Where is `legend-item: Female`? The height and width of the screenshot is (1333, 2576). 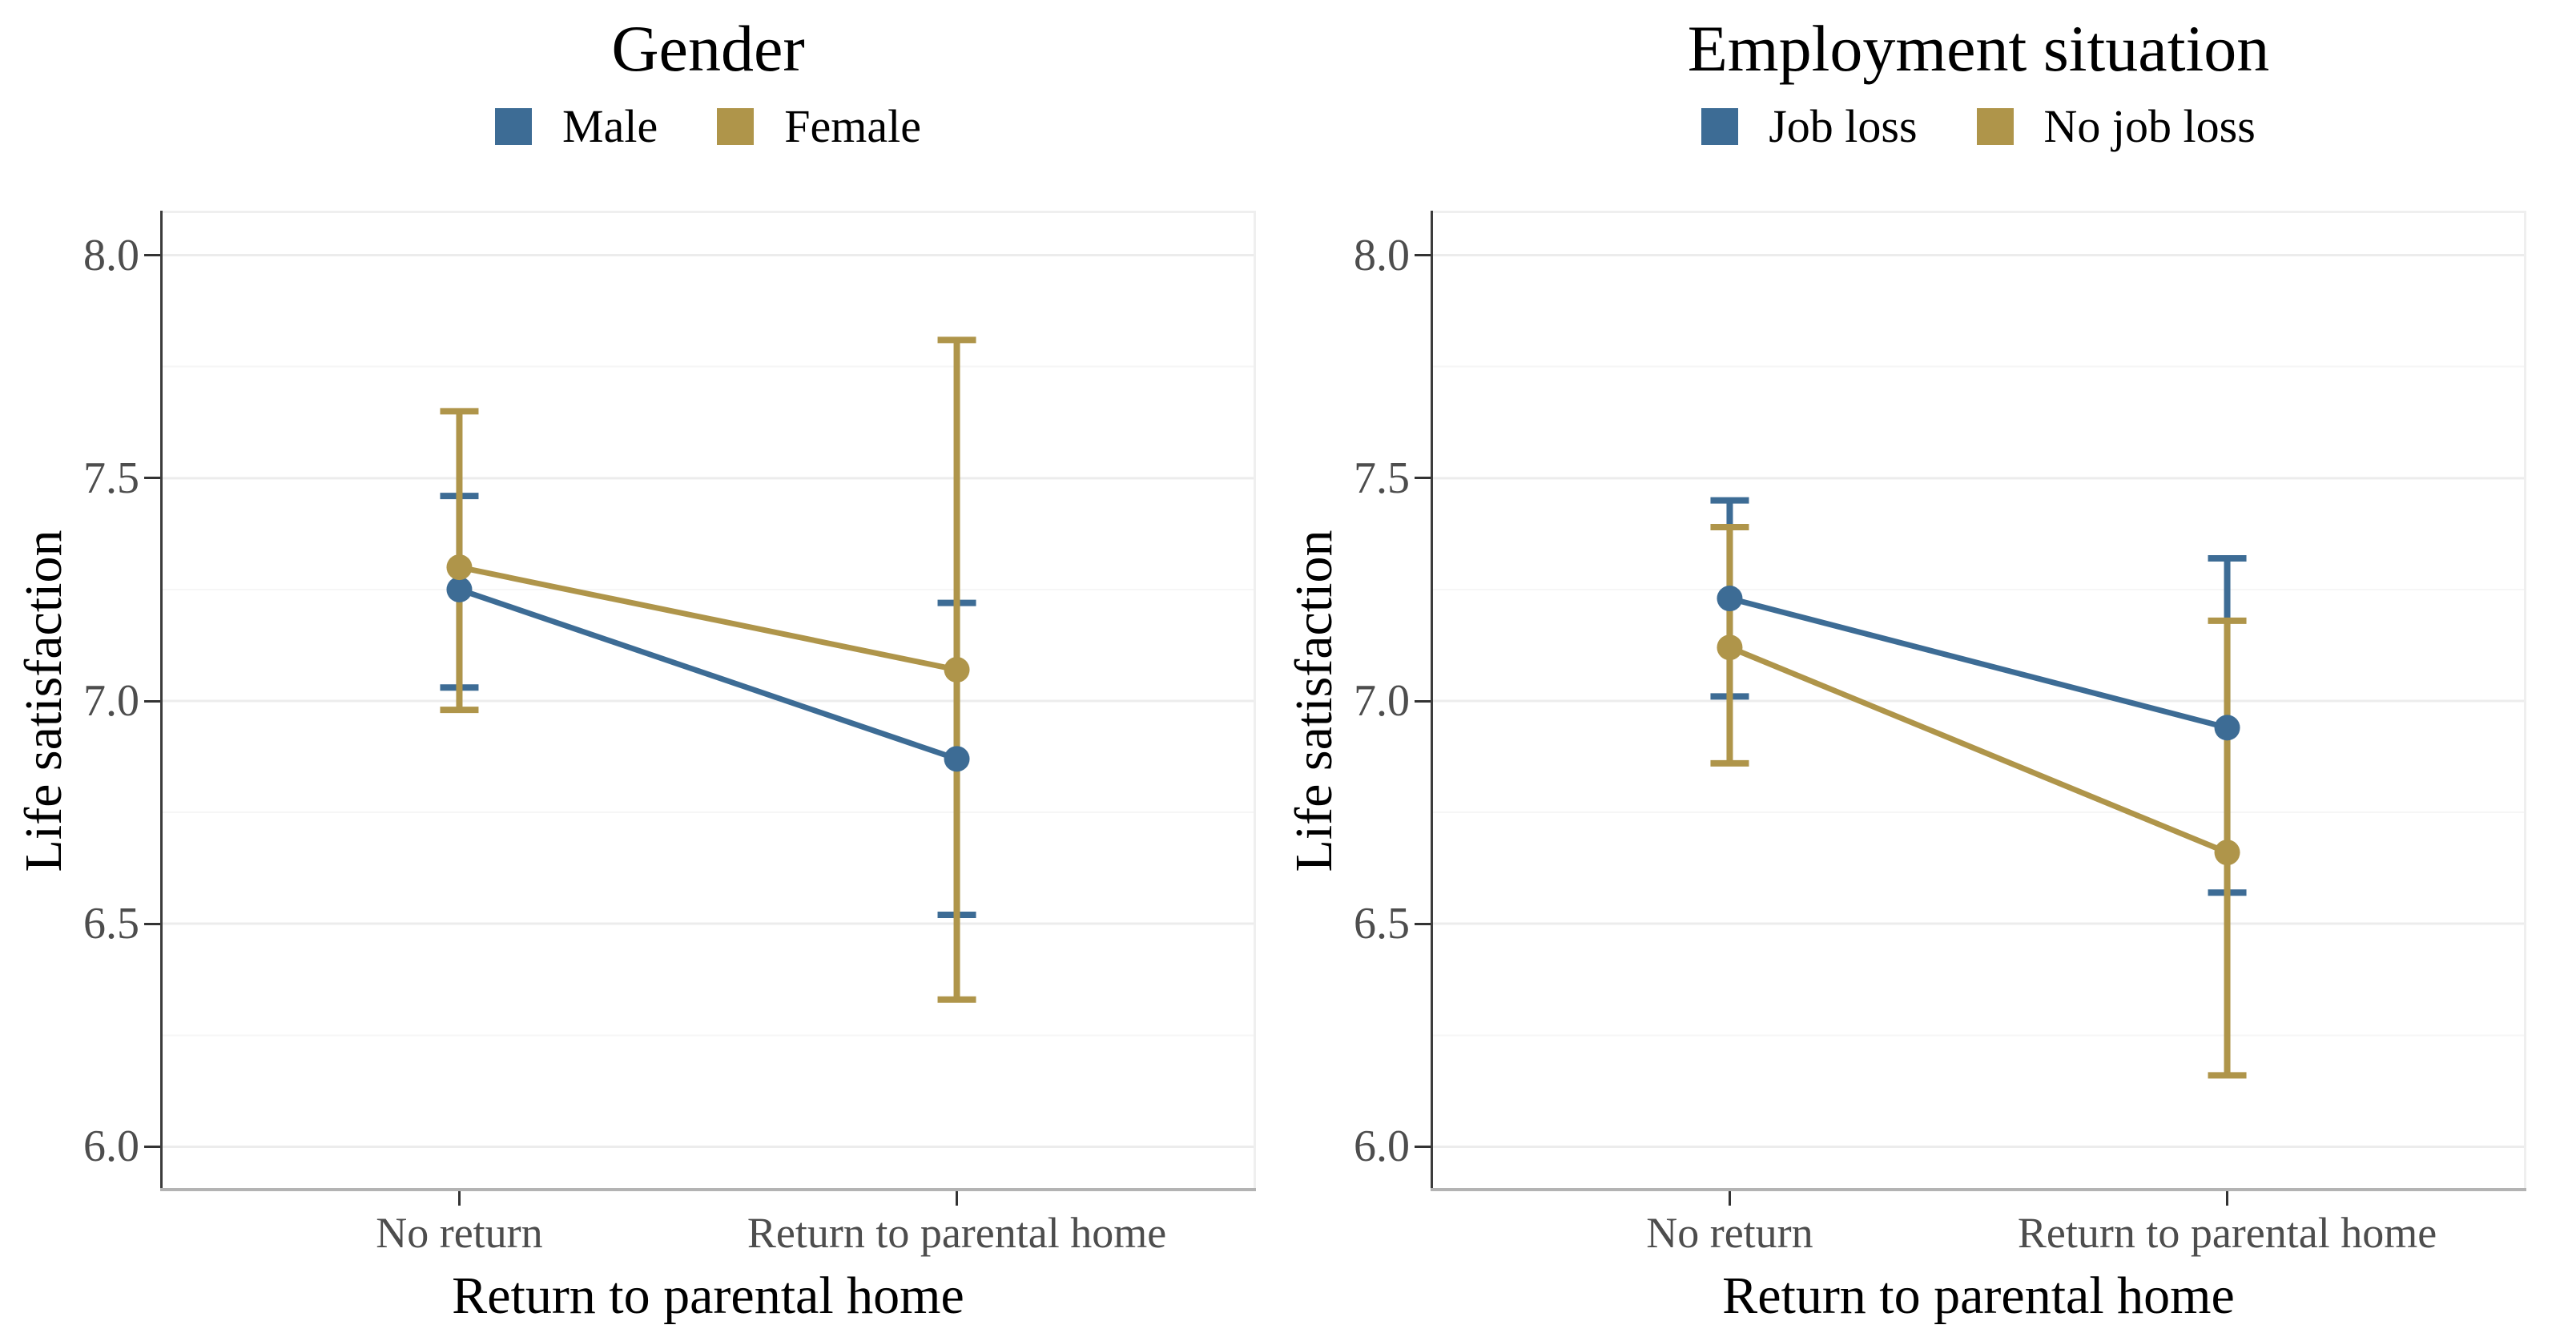 legend-item: Female is located at coordinates (819, 126).